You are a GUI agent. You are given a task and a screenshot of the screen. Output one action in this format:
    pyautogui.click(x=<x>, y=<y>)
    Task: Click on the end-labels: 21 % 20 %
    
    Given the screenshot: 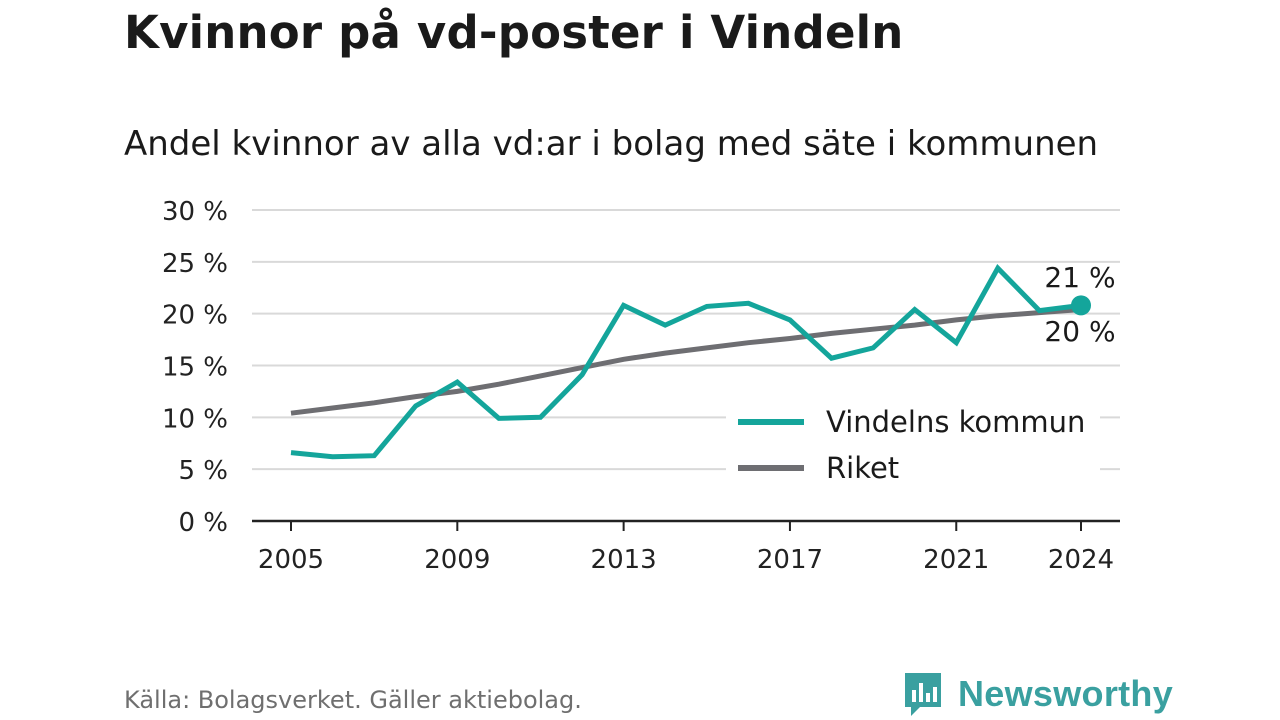 What is the action you would take?
    pyautogui.click(x=1079, y=304)
    